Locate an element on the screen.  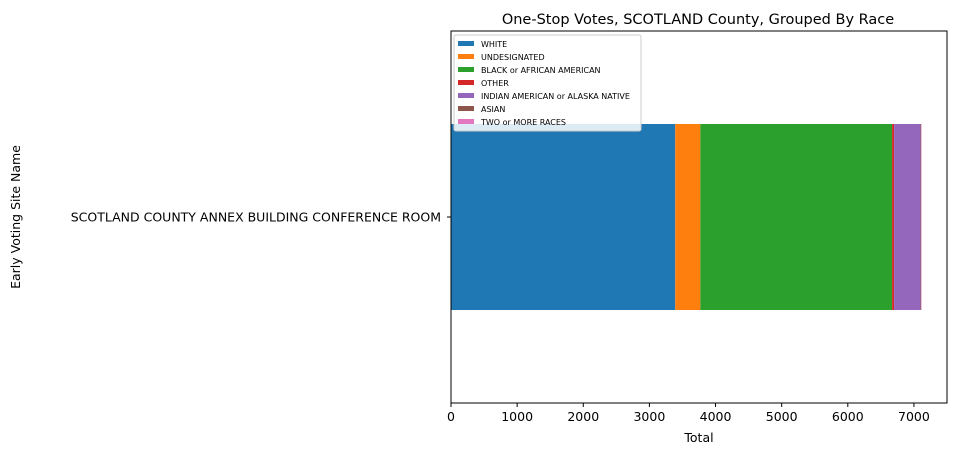
x-tick-label: 3000 is located at coordinates (649, 416).